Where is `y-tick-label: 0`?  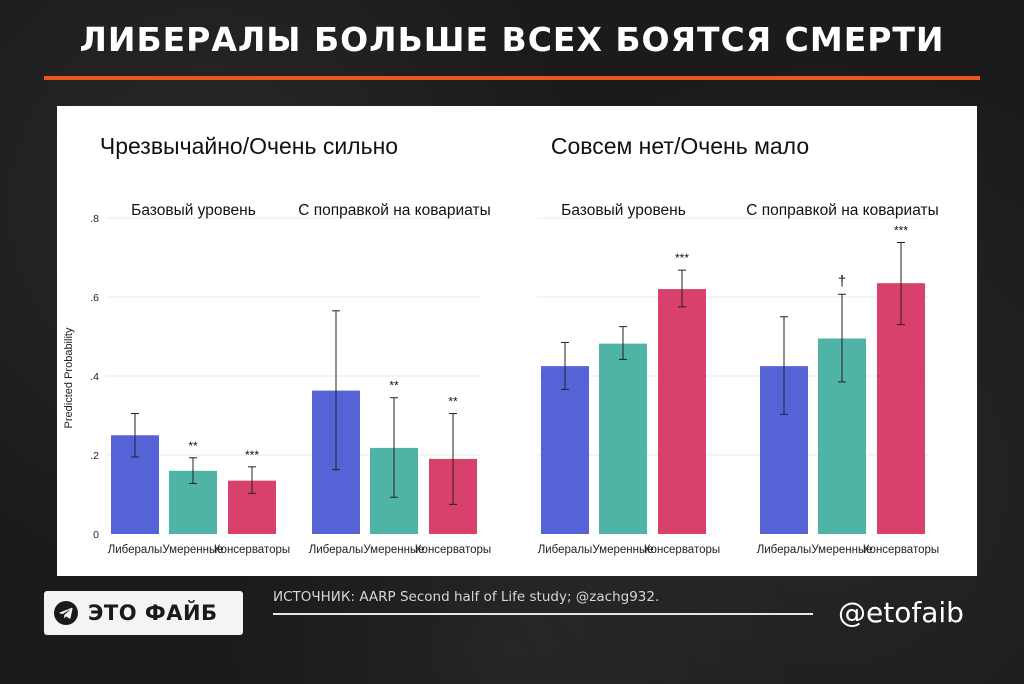 y-tick-label: 0 is located at coordinates (96, 535).